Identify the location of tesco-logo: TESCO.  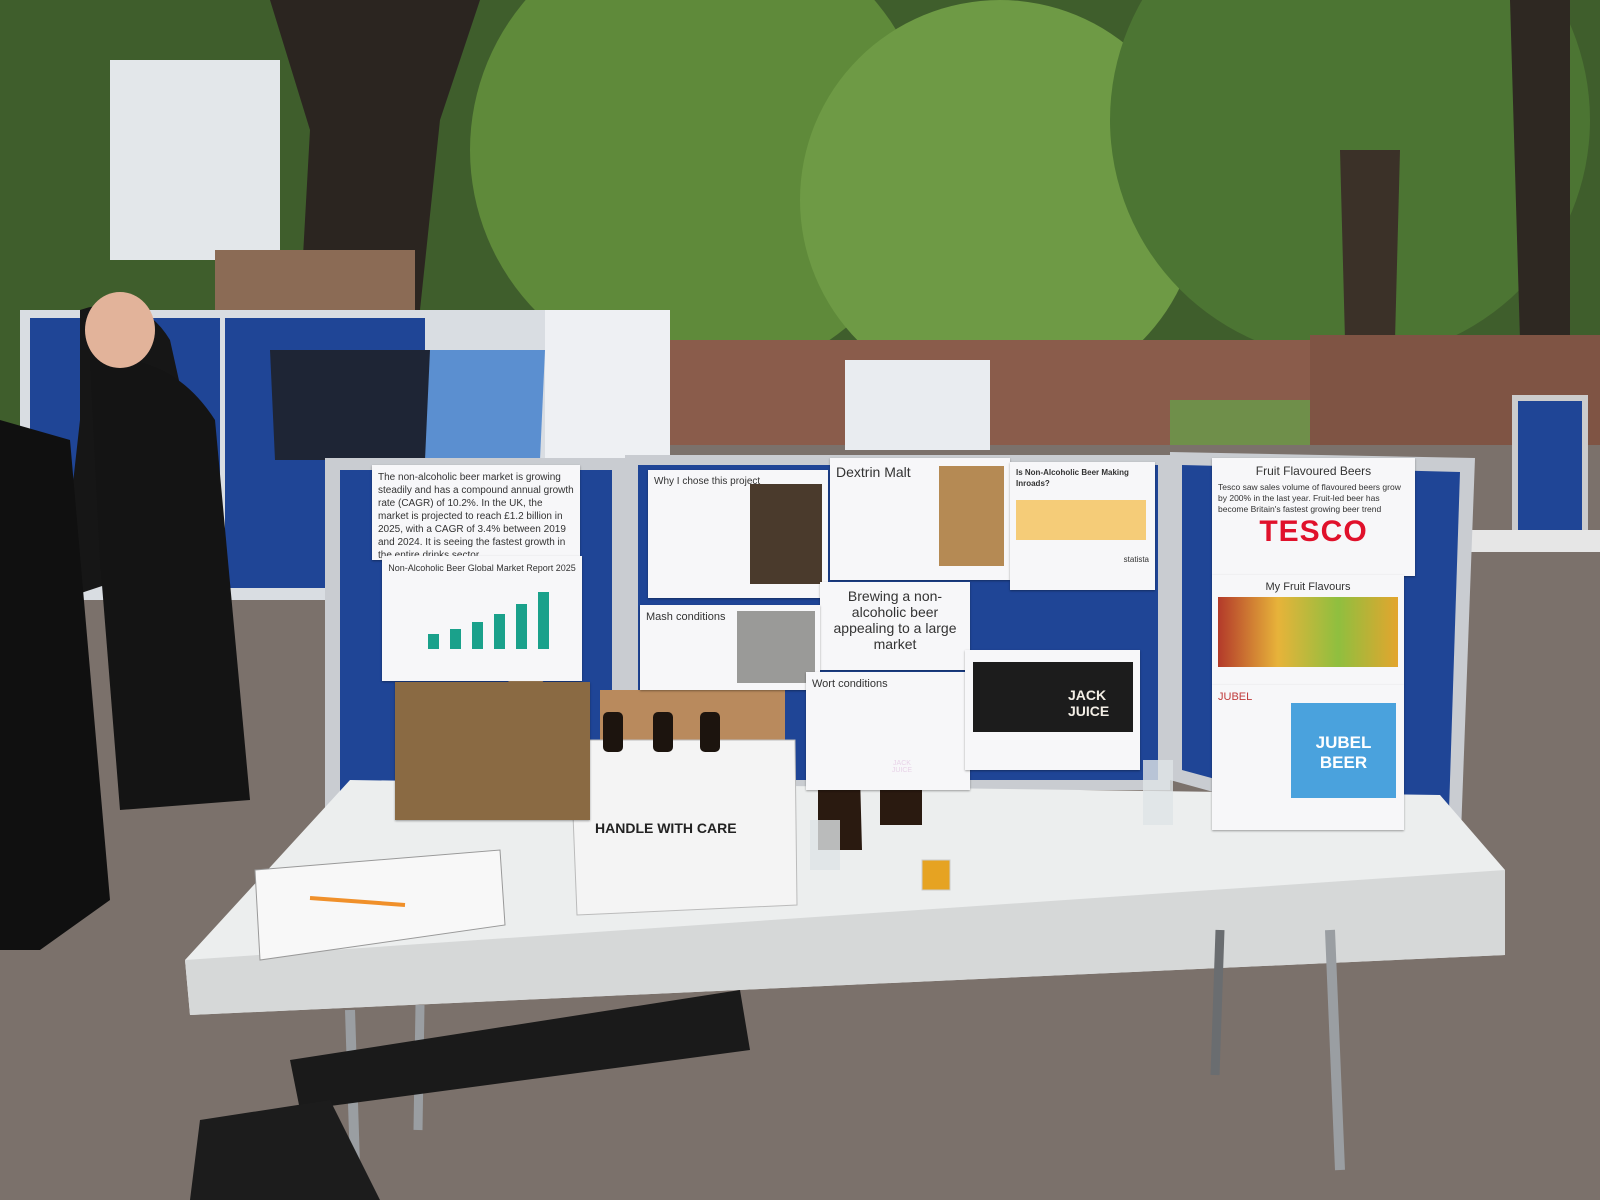
(1313, 532).